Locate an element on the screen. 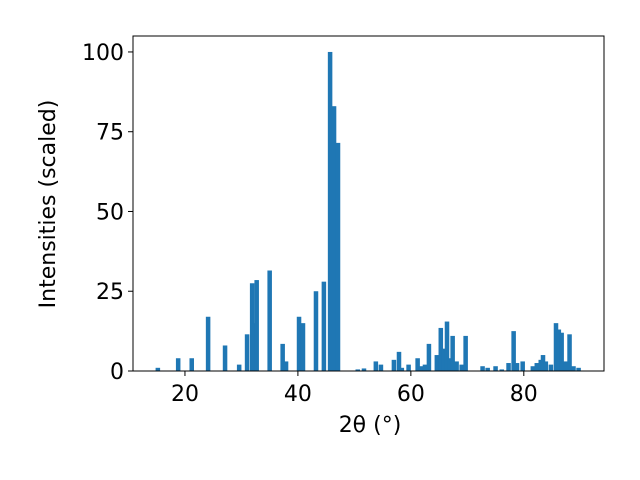  y-tick-label: 25 is located at coordinates (110, 292).